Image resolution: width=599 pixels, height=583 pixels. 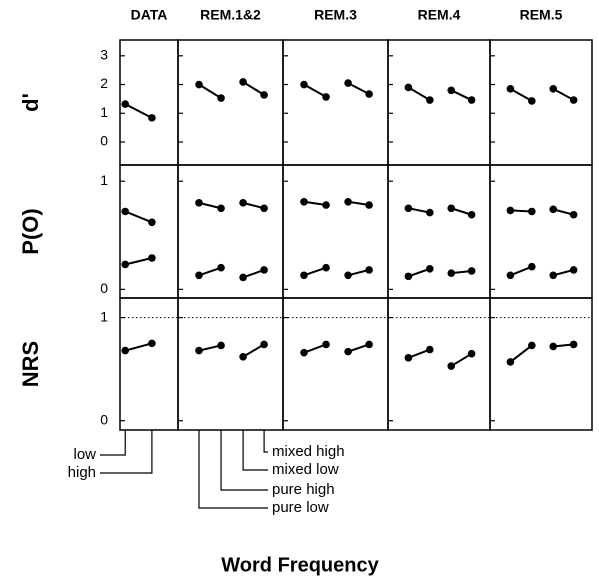 I want to click on category-label: high, so click(x=82, y=472).